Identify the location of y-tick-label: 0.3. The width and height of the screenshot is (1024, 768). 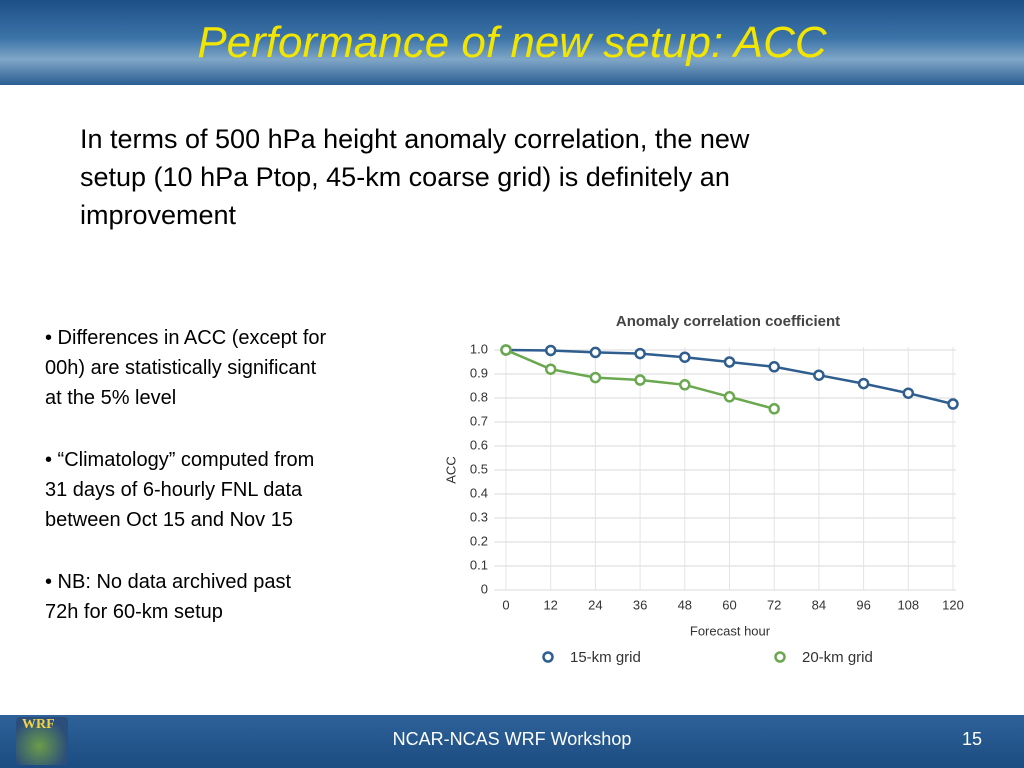
(479, 516).